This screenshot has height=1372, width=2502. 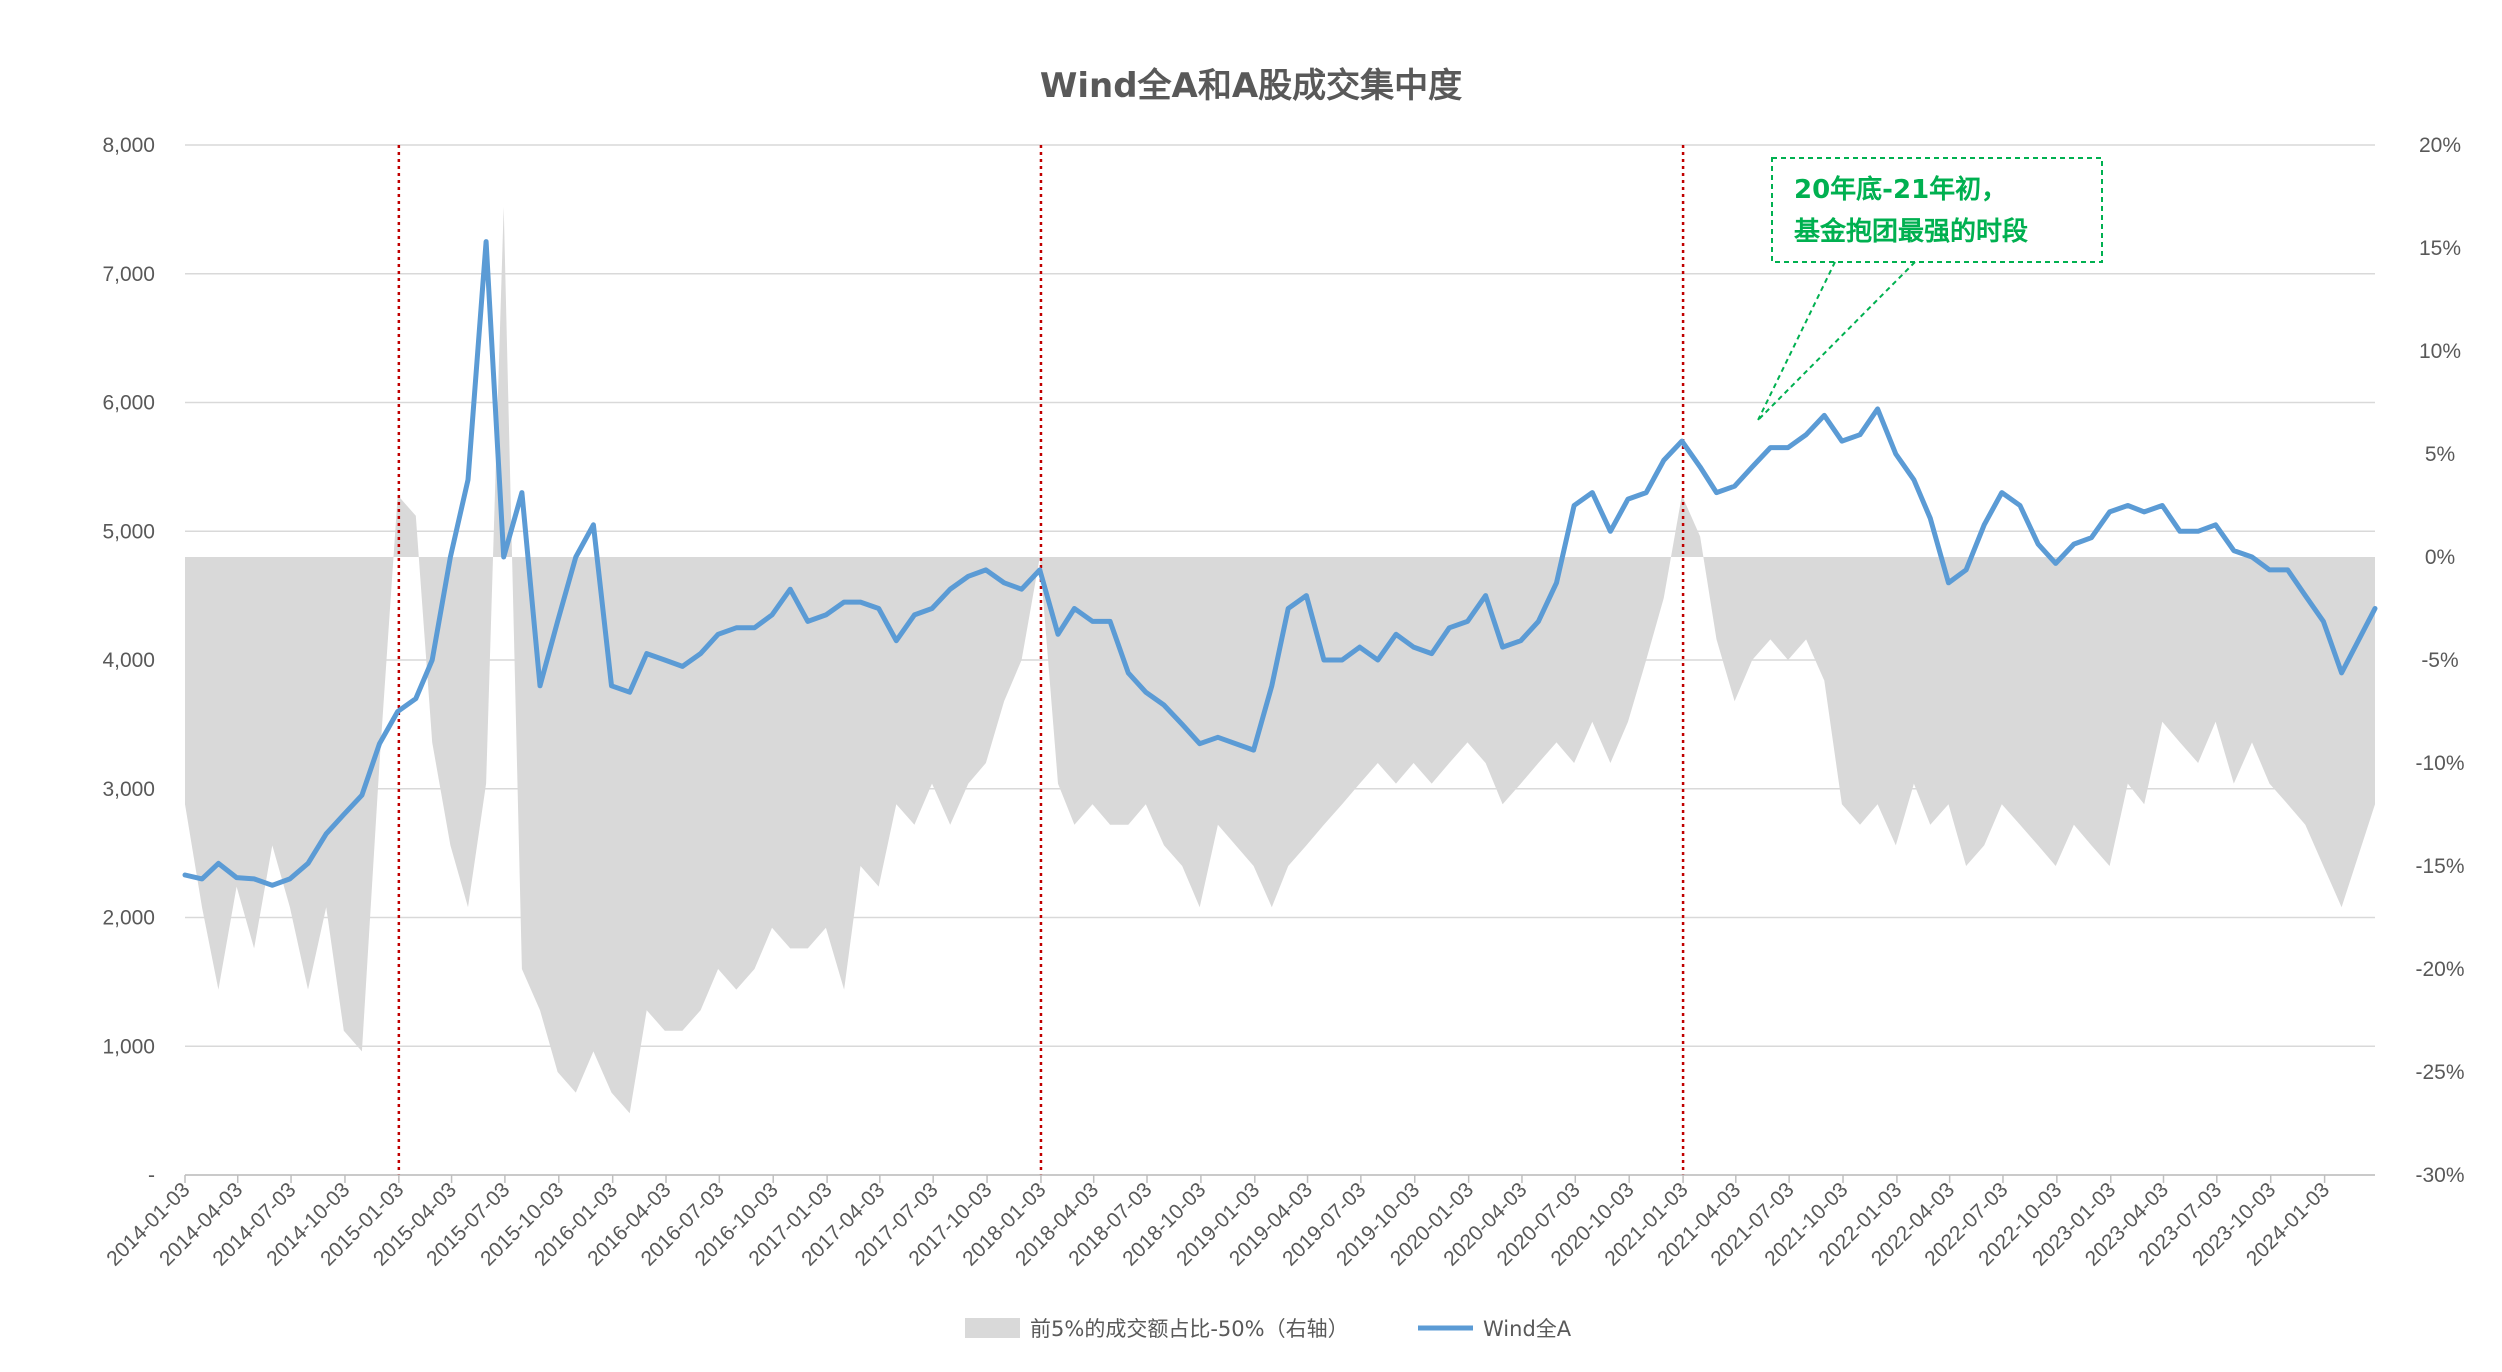 What do you see at coordinates (2440, 454) in the screenshot?
I see `right-tick-label: 5%` at bounding box center [2440, 454].